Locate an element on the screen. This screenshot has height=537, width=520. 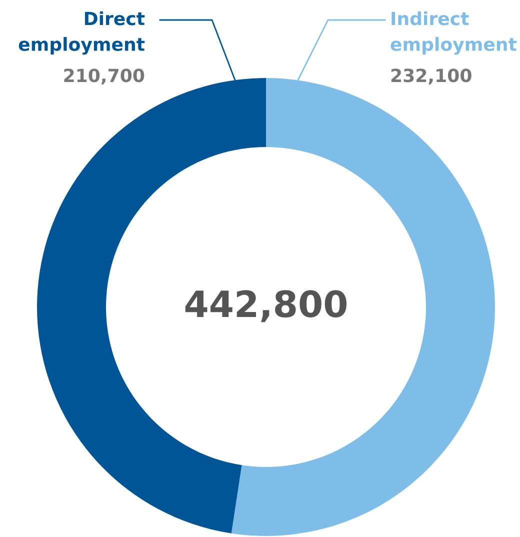
data-label: 232,100 is located at coordinates (431, 76).